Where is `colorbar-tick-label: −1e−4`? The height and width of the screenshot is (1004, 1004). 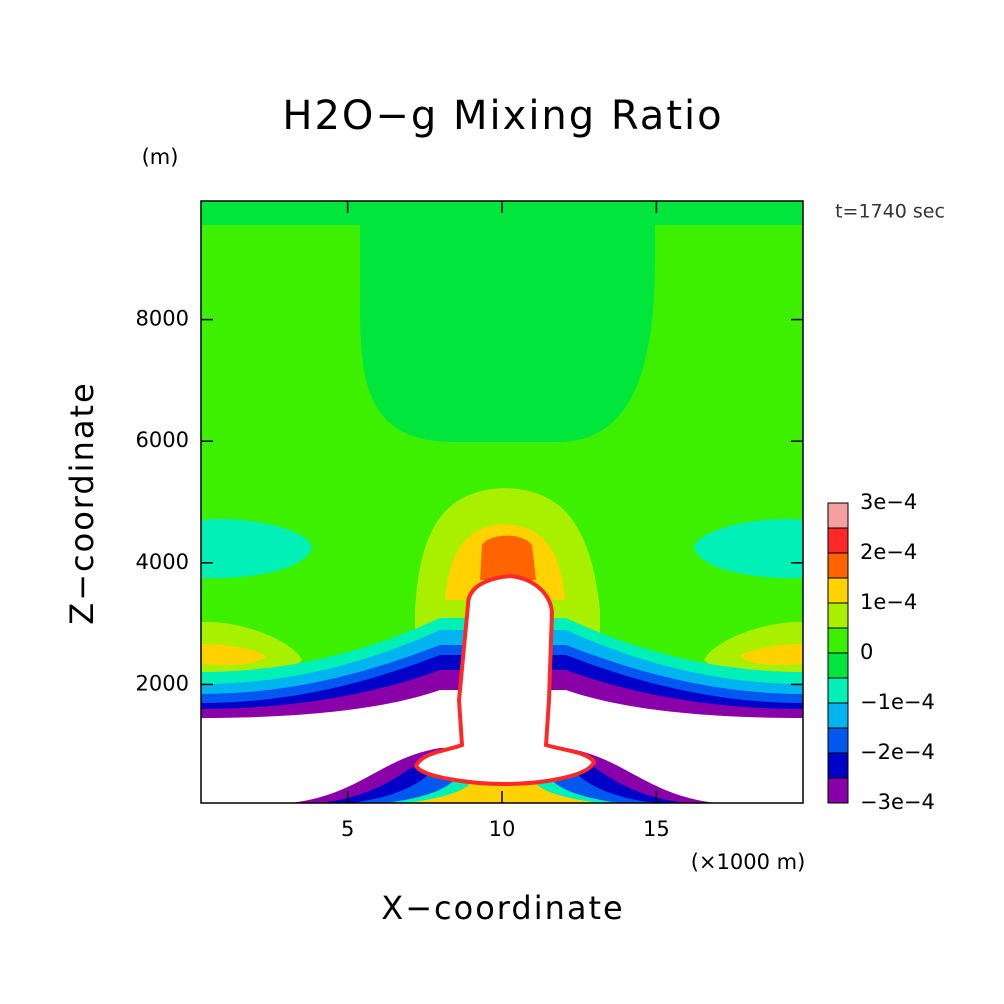 colorbar-tick-label: −1e−4 is located at coordinates (897, 702).